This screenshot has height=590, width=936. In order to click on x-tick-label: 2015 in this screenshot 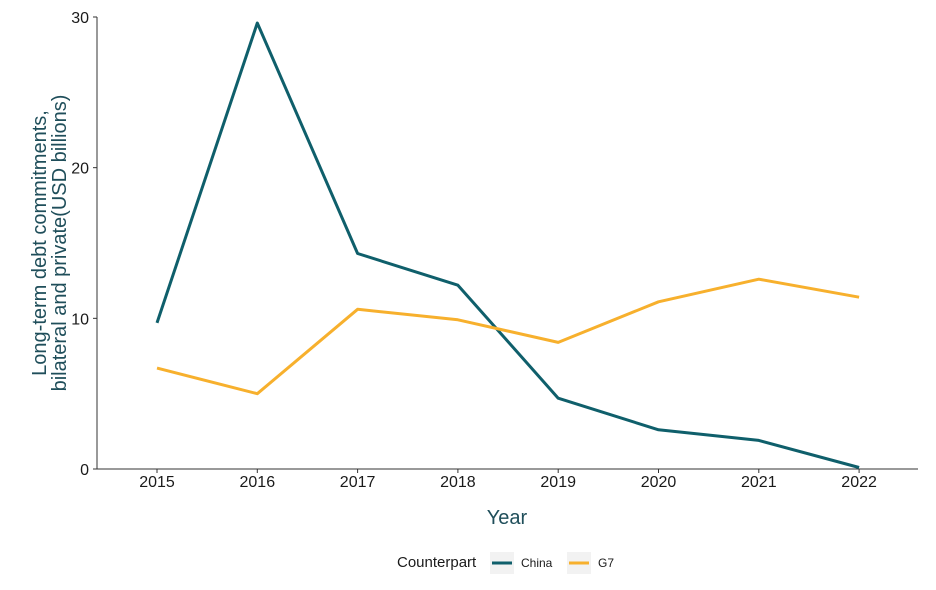, I will do `click(157, 482)`.